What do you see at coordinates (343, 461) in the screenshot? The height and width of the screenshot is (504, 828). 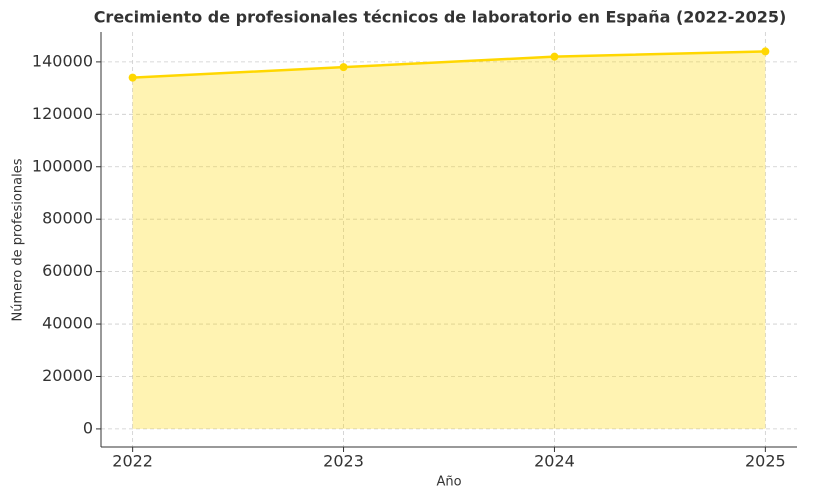 I see `x-tick-label: 2023` at bounding box center [343, 461].